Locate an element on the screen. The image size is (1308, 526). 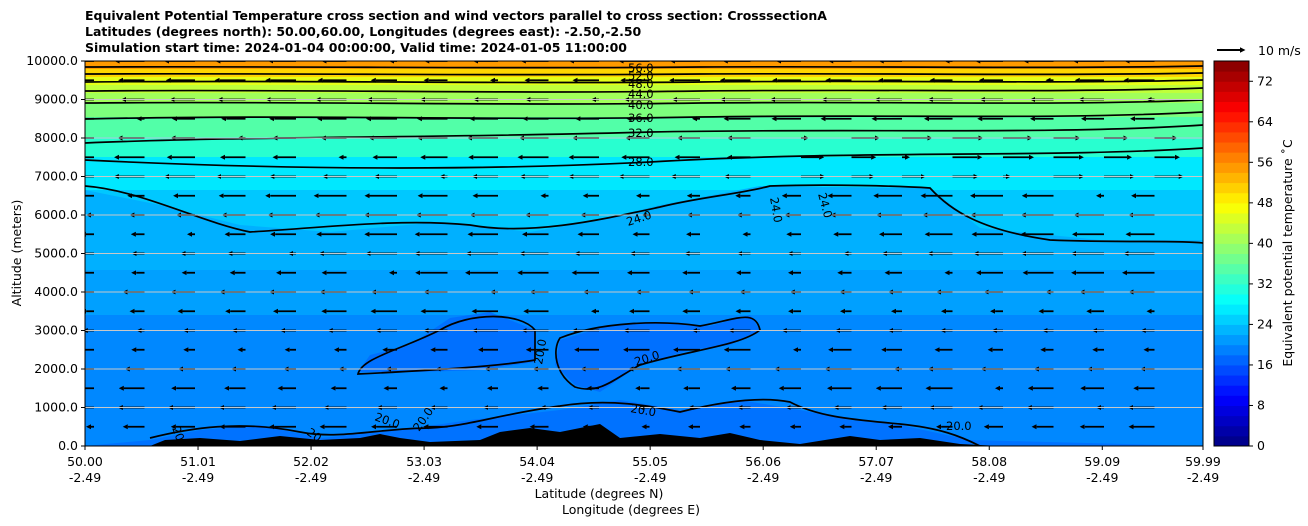
x-axis-label-longitude: Longitude (degrees E) is located at coordinates (631, 509).